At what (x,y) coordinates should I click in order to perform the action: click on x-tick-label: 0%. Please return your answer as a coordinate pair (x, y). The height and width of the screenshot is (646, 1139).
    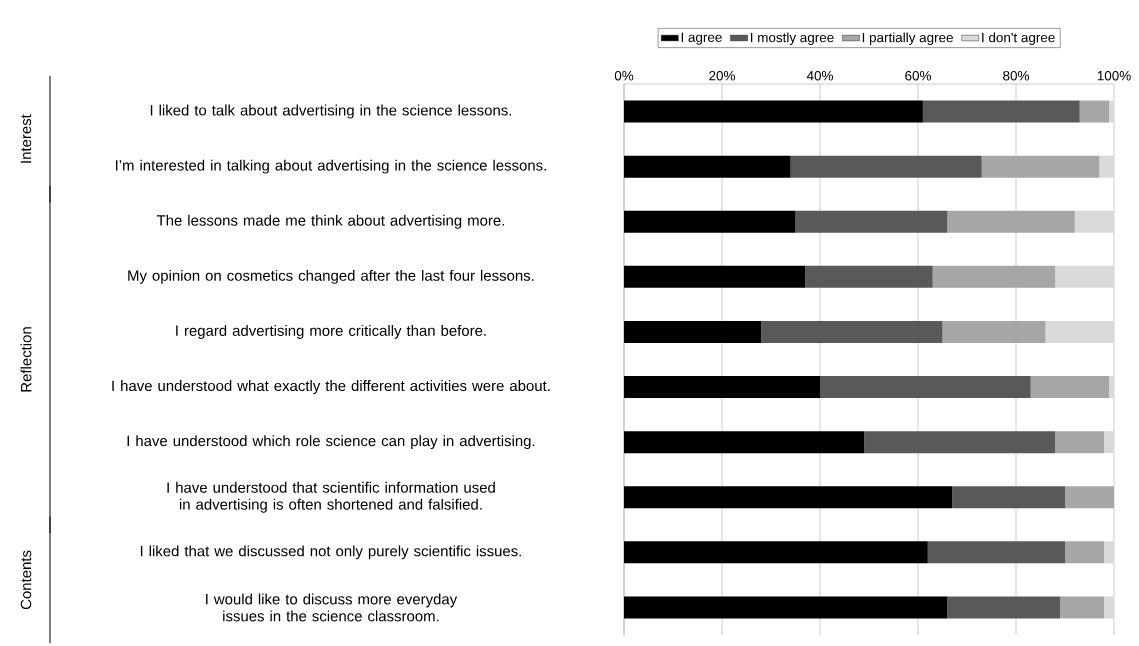
    Looking at the image, I should click on (624, 75).